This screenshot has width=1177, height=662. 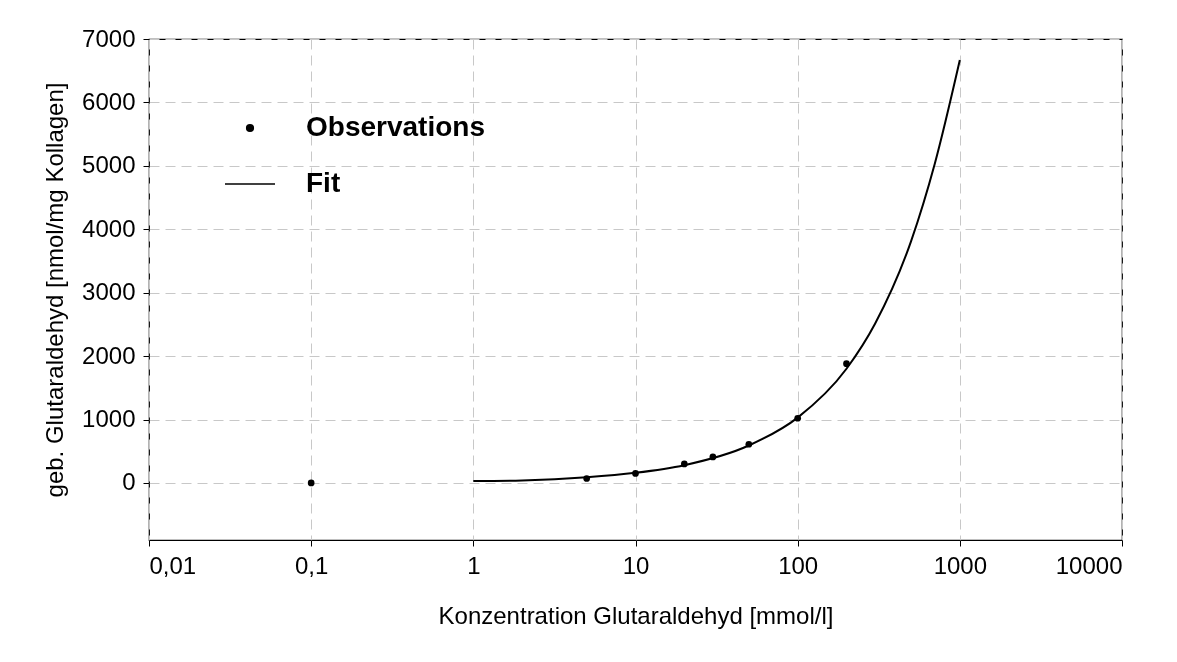 What do you see at coordinates (109, 292) in the screenshot?
I see `y-tick-label: 3000` at bounding box center [109, 292].